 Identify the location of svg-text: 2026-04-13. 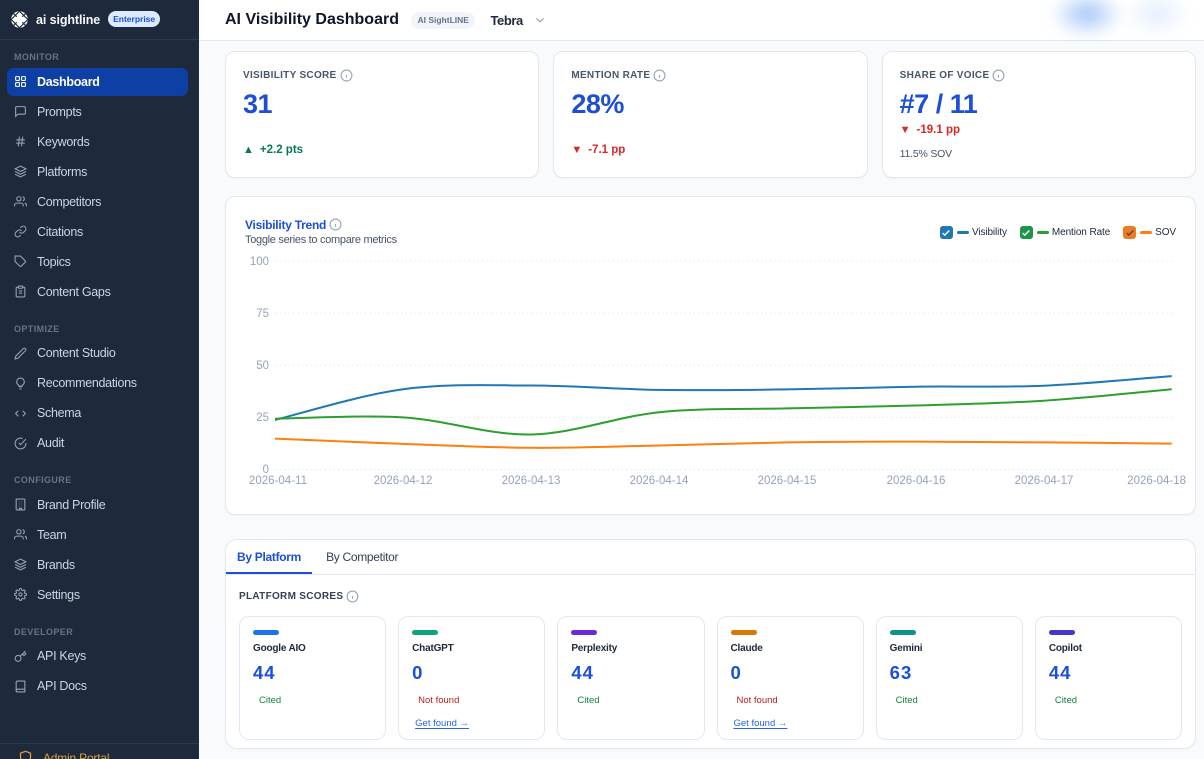
(531, 481).